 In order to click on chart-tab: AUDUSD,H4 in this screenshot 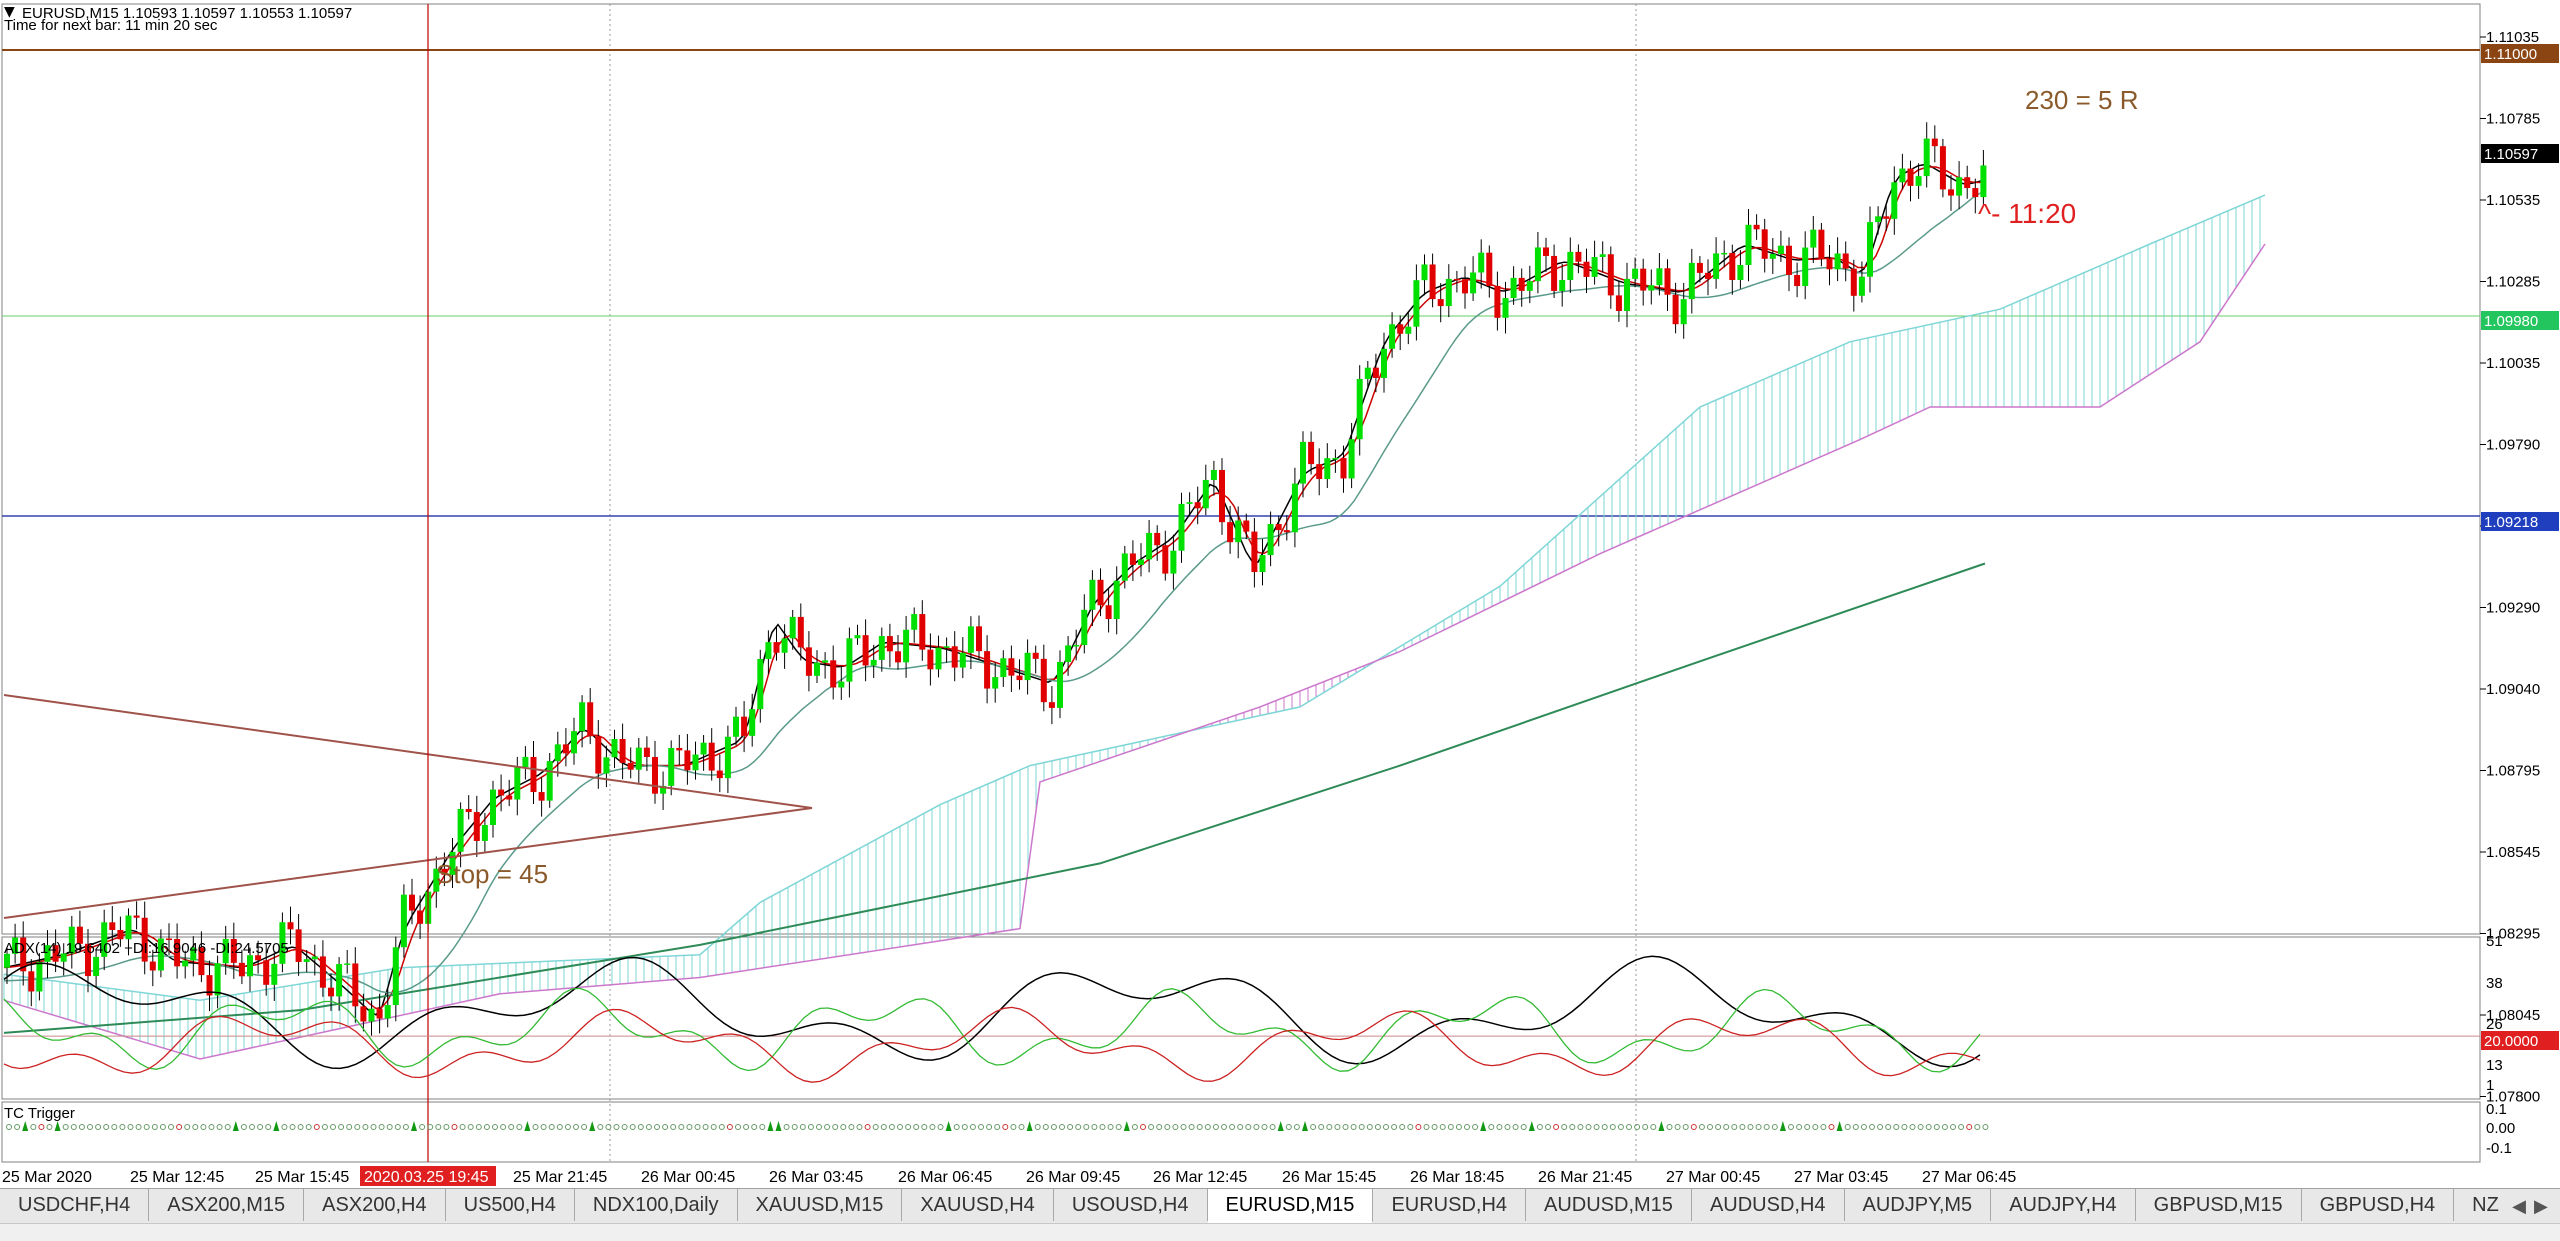, I will do `click(1768, 1205)`.